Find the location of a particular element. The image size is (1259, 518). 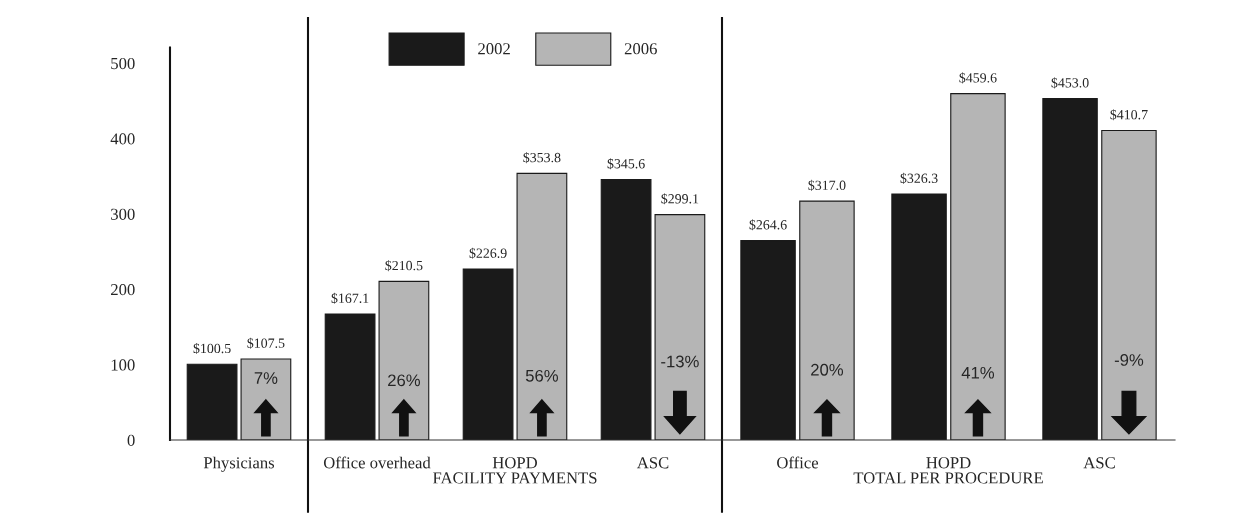

data-label: $264.6 is located at coordinates (768, 225).